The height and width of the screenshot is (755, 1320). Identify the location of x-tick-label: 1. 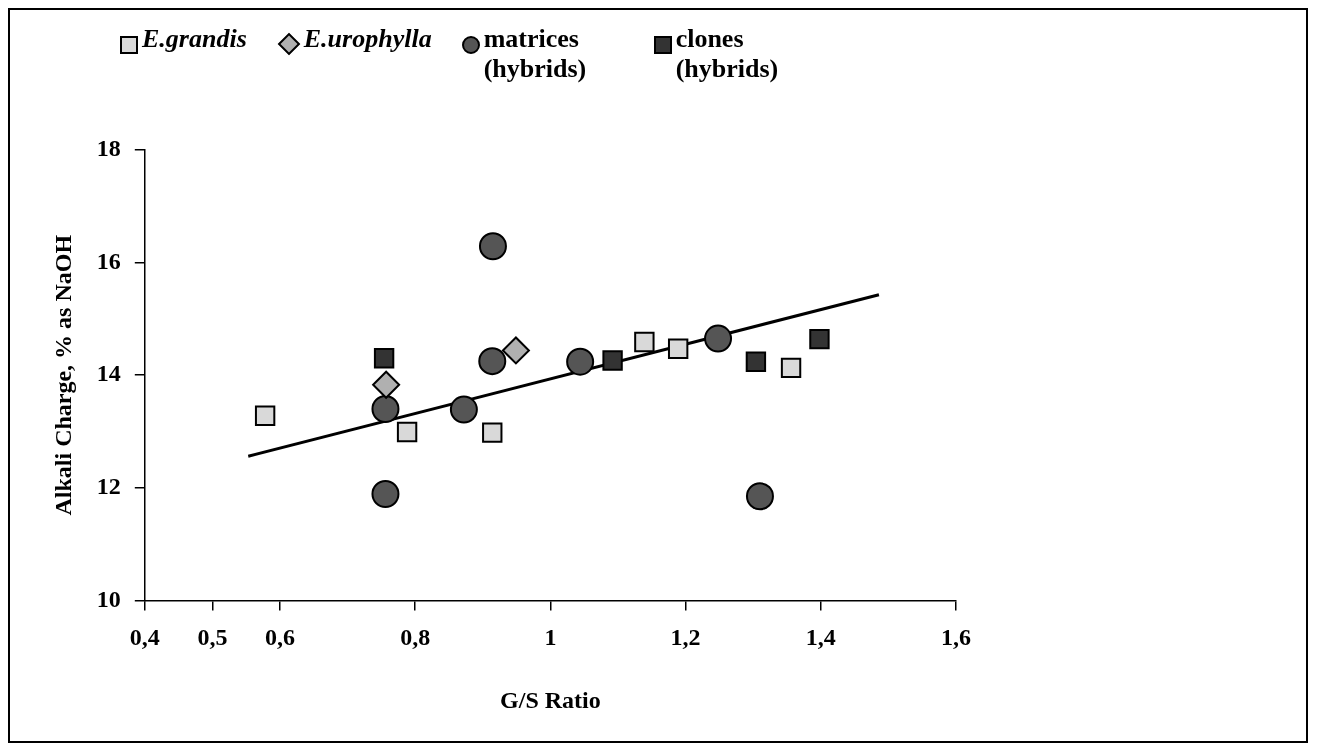
(550, 637).